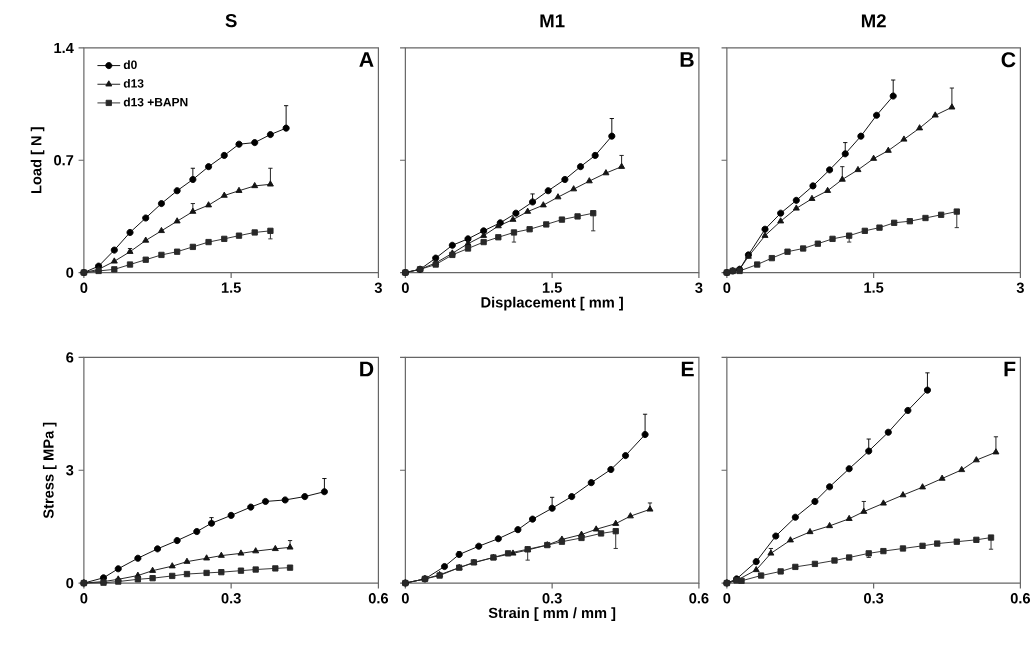 The width and height of the screenshot is (1035, 645). I want to click on annotation: C, so click(1008, 60).